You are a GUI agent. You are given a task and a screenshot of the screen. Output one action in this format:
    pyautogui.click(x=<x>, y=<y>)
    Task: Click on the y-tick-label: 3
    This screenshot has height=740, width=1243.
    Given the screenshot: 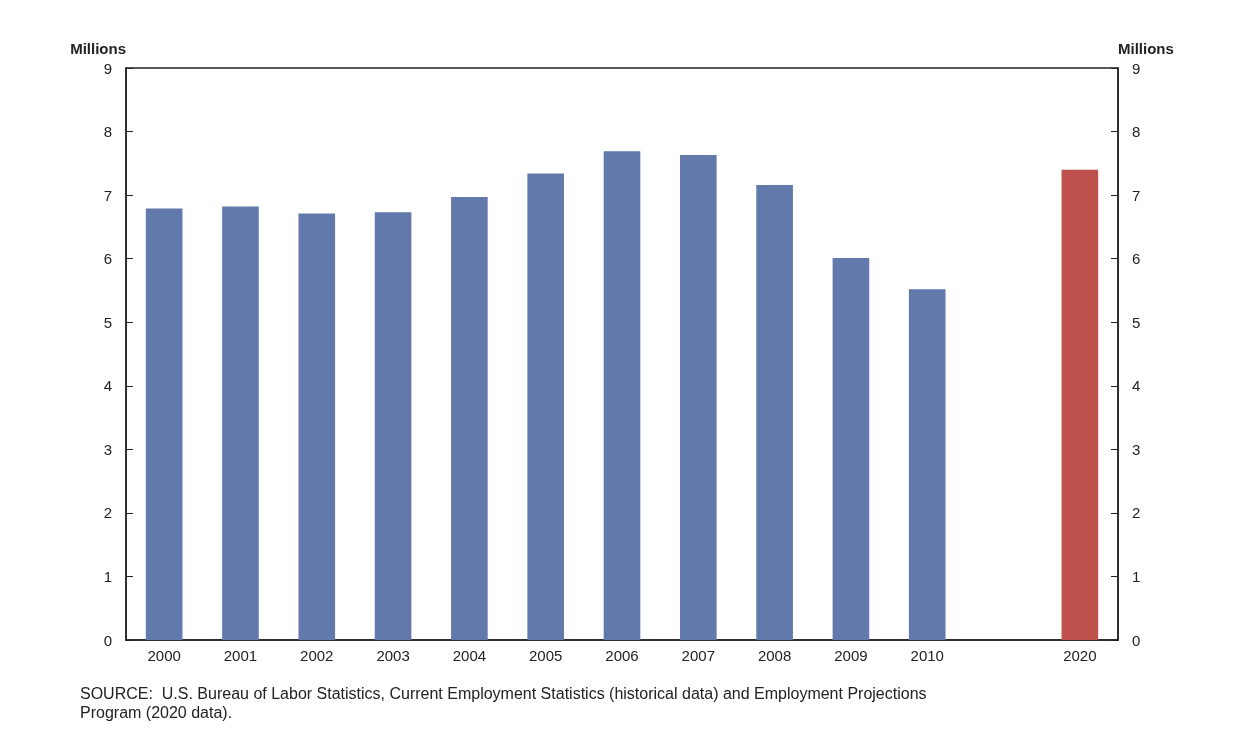 What is the action you would take?
    pyautogui.click(x=107, y=449)
    